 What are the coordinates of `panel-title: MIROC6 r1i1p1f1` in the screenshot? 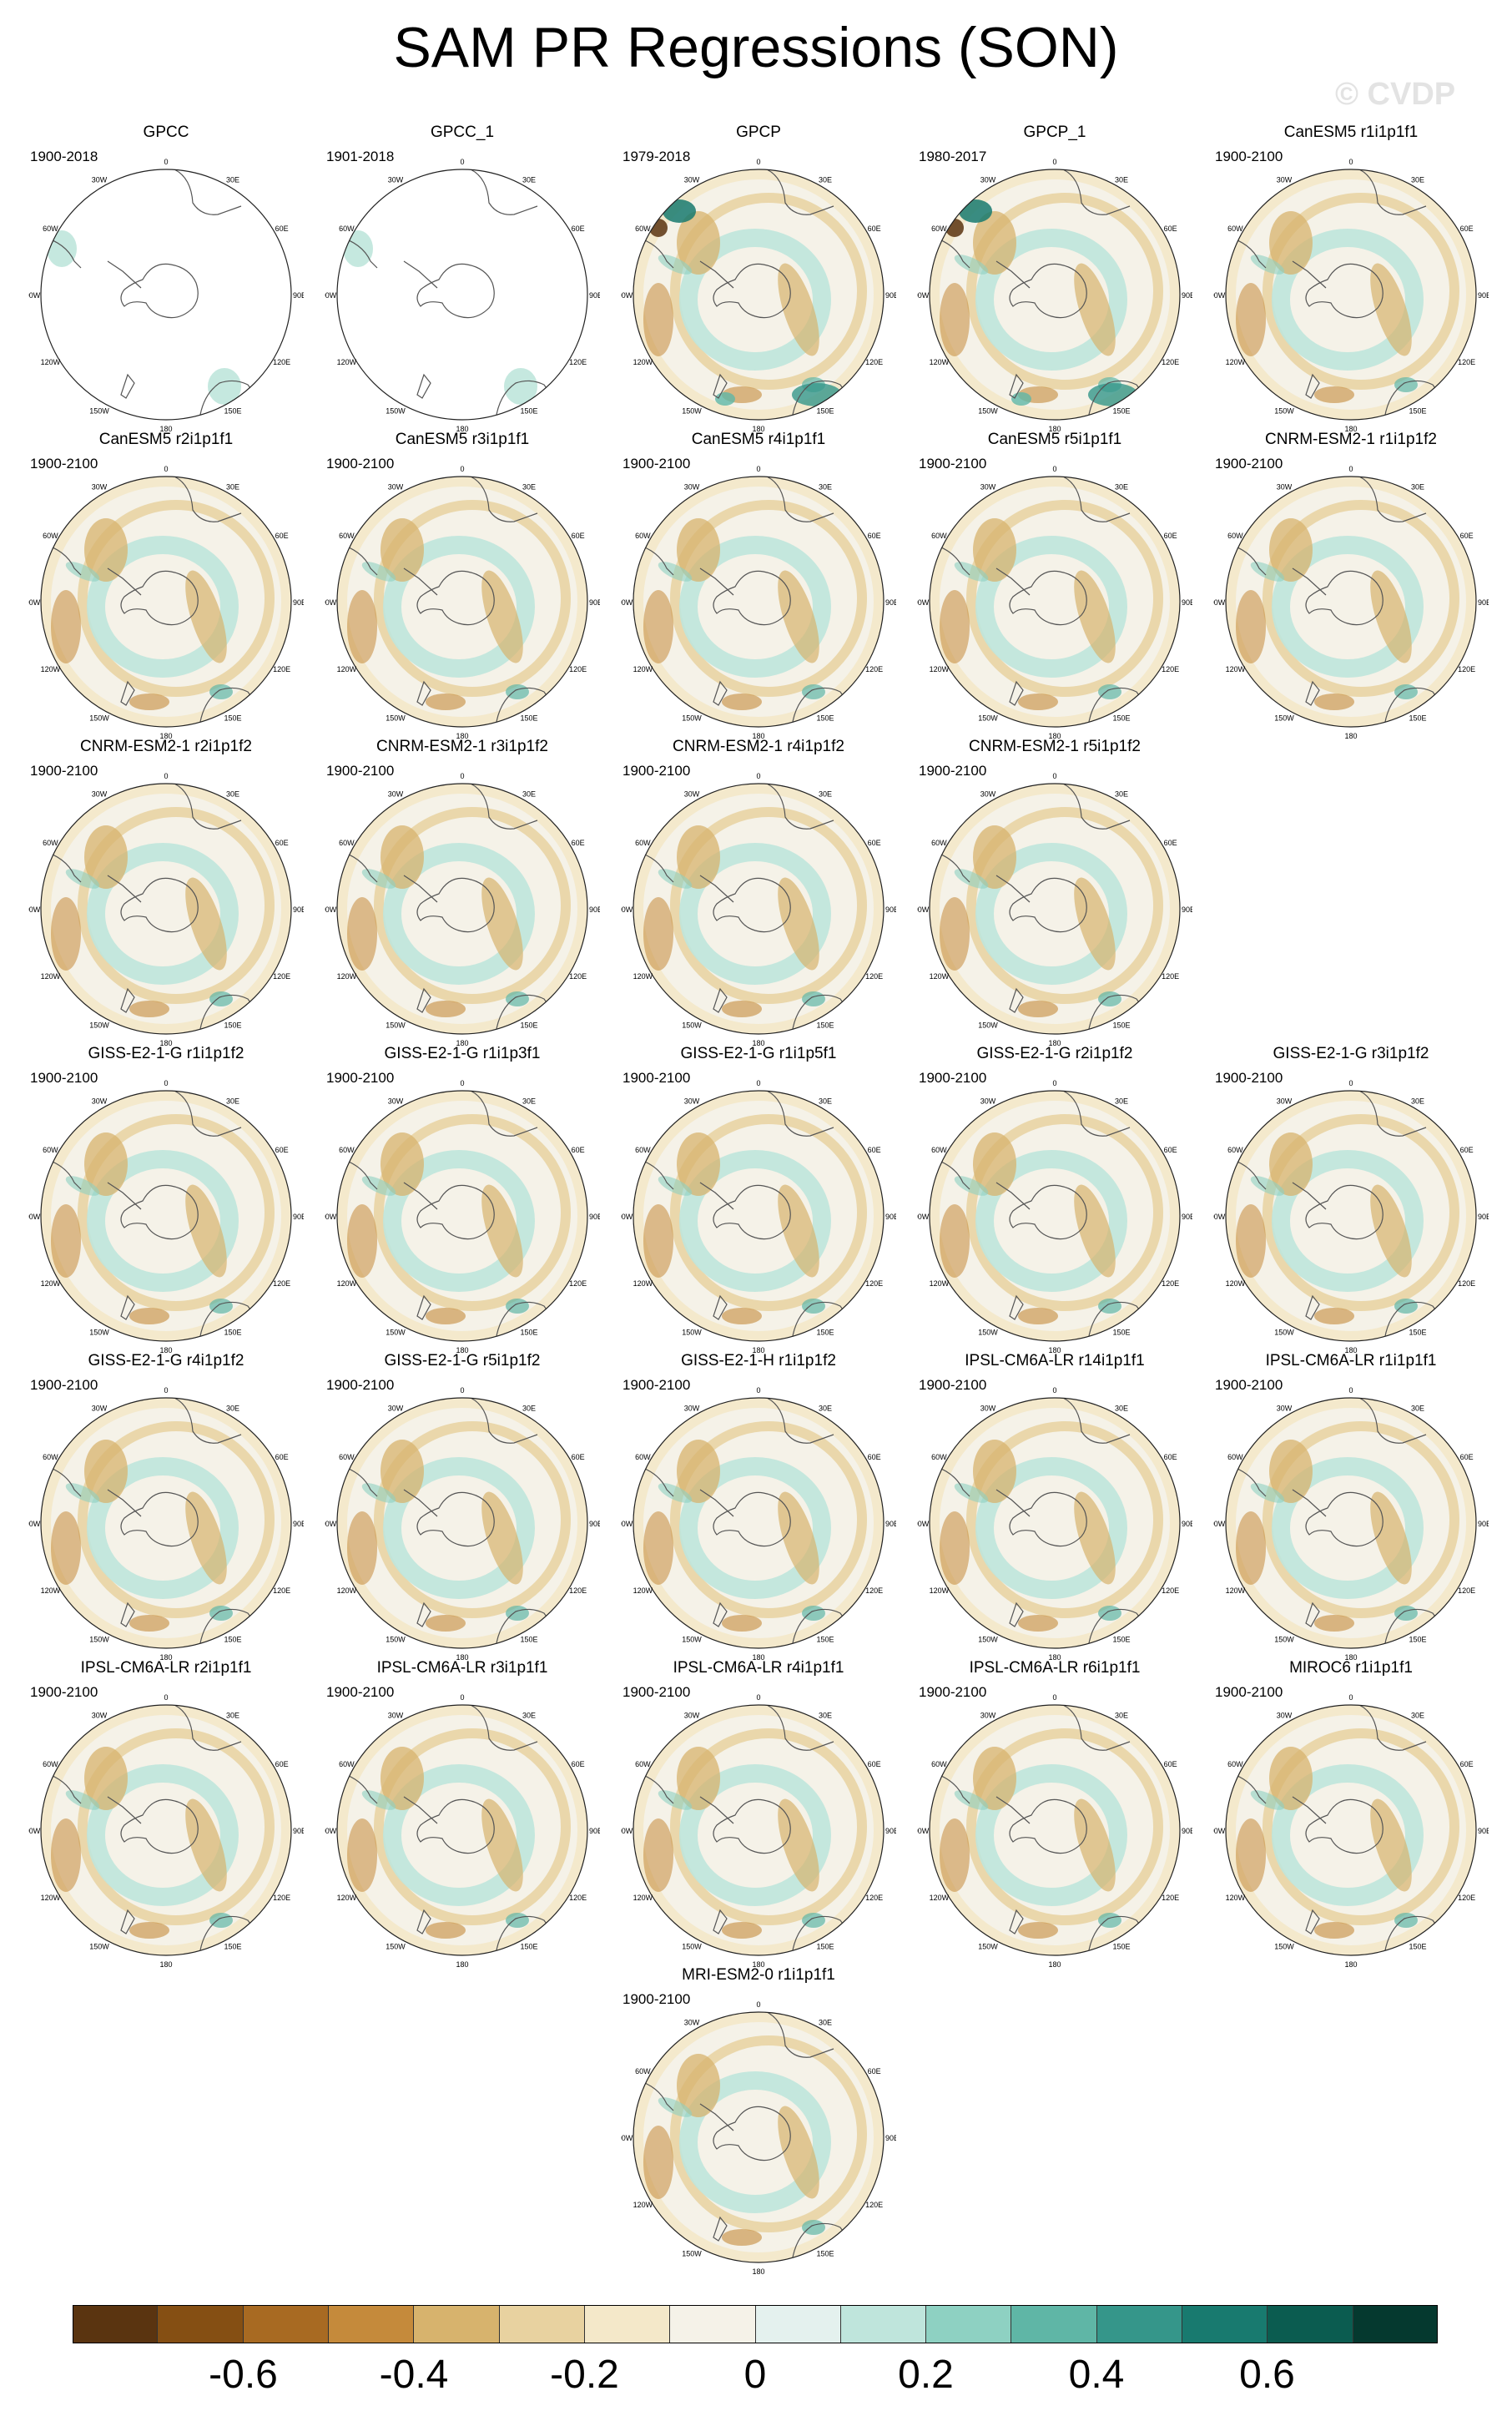 It's located at (1351, 1668).